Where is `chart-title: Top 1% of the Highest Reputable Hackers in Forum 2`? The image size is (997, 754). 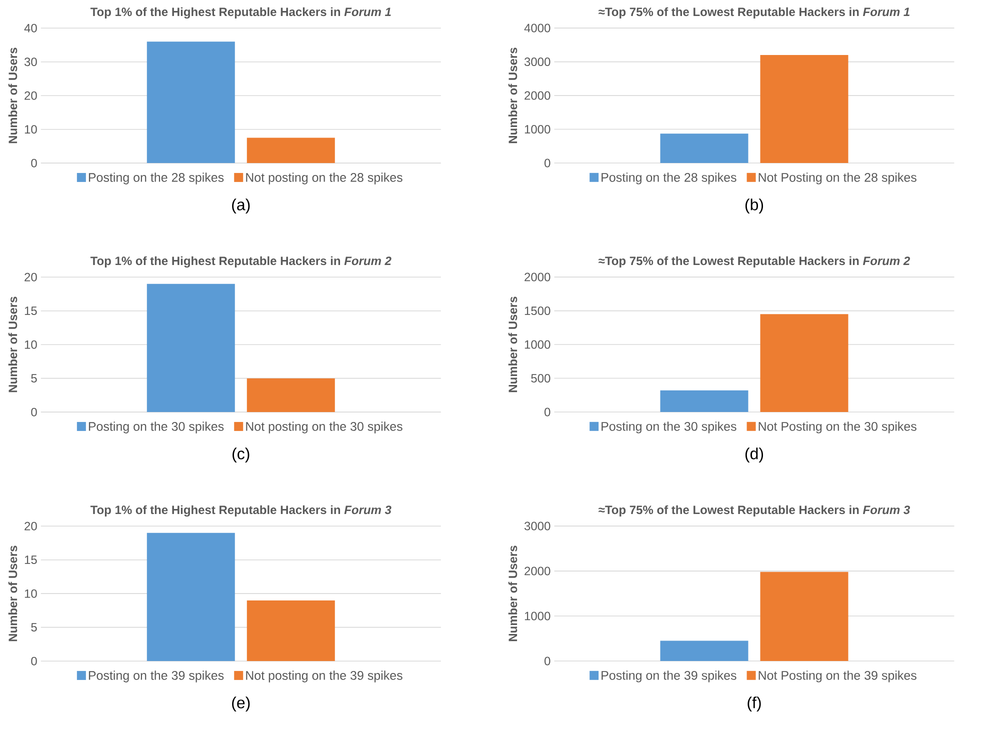 chart-title: Top 1% of the Highest Reputable Hackers in Forum 2 is located at coordinates (241, 262).